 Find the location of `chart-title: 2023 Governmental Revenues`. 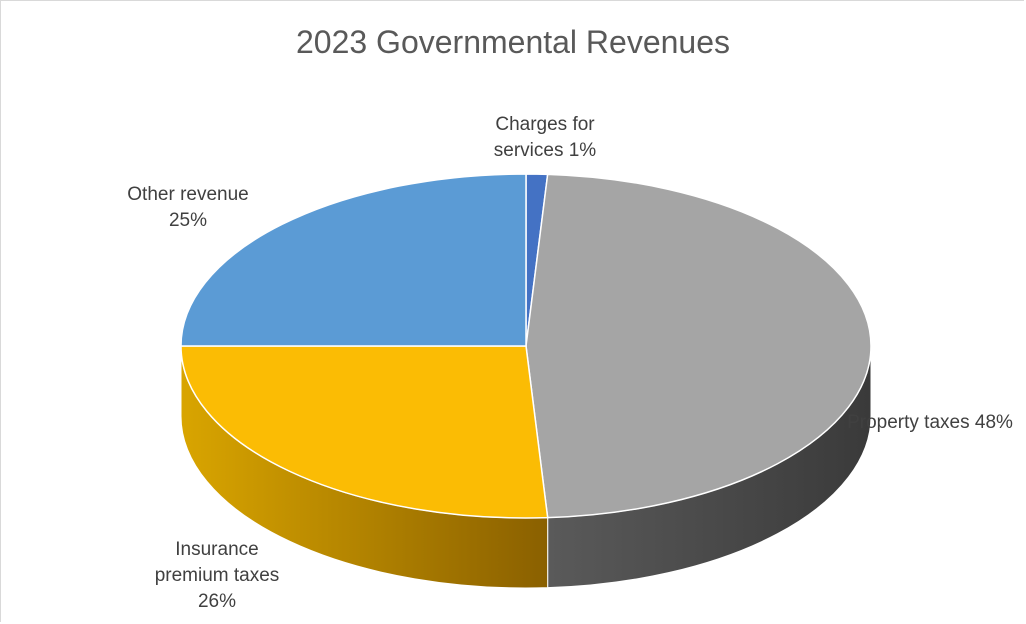

chart-title: 2023 Governmental Revenues is located at coordinates (513, 42).